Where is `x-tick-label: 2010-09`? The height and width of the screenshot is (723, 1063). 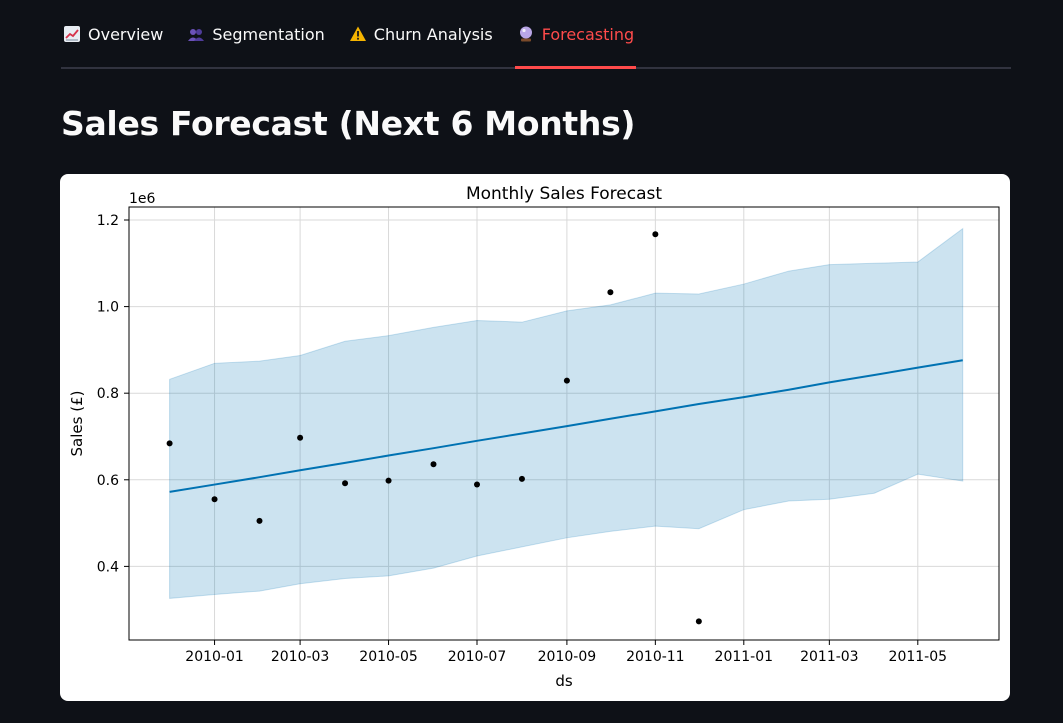
x-tick-label: 2010-09 is located at coordinates (567, 657).